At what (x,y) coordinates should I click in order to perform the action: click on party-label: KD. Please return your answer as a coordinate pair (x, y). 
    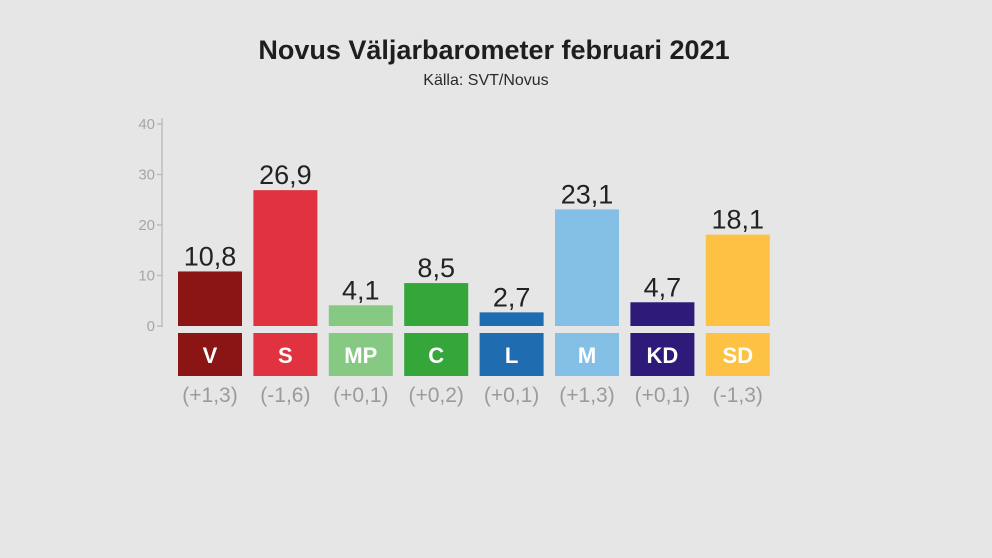
    Looking at the image, I should click on (663, 355).